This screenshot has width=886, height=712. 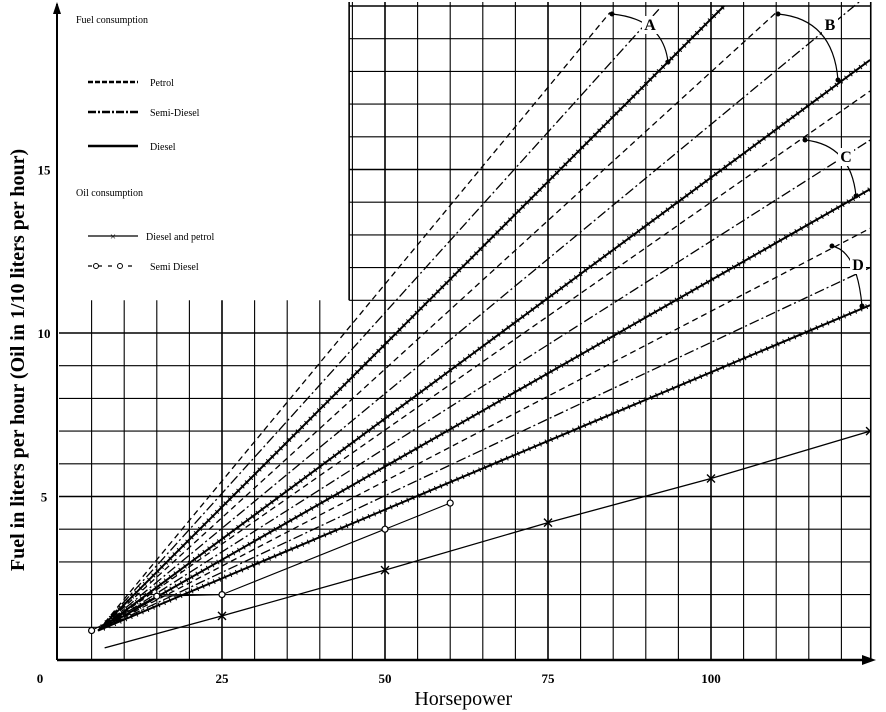 I want to click on annotation-label-c: C, so click(x=846, y=157).